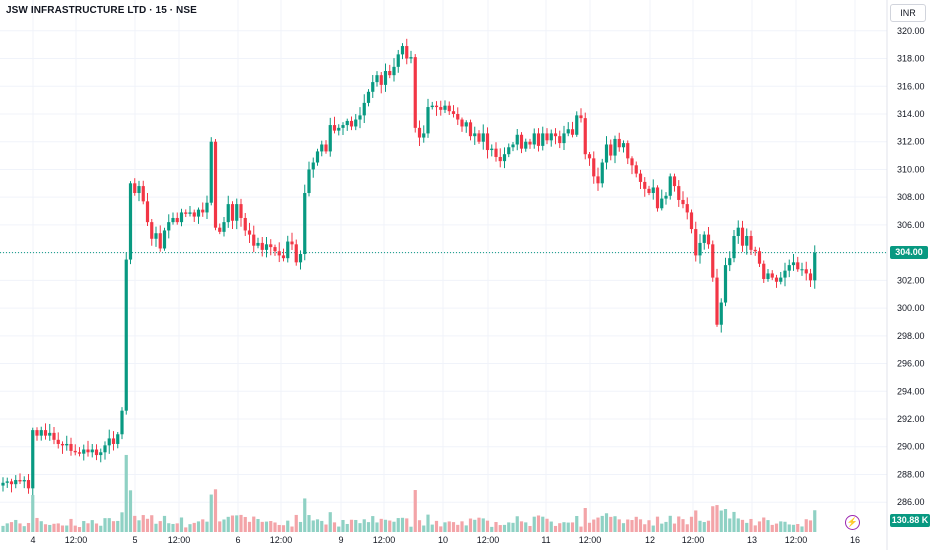 The width and height of the screenshot is (932, 550). What do you see at coordinates (911, 142) in the screenshot?
I see `y-tick-label: 312.00` at bounding box center [911, 142].